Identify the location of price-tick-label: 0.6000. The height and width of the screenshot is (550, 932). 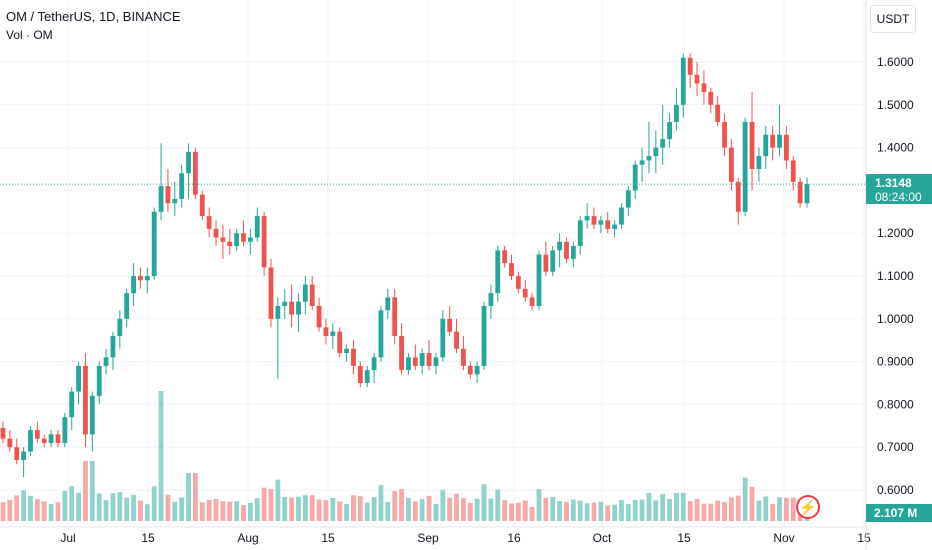
(895, 490).